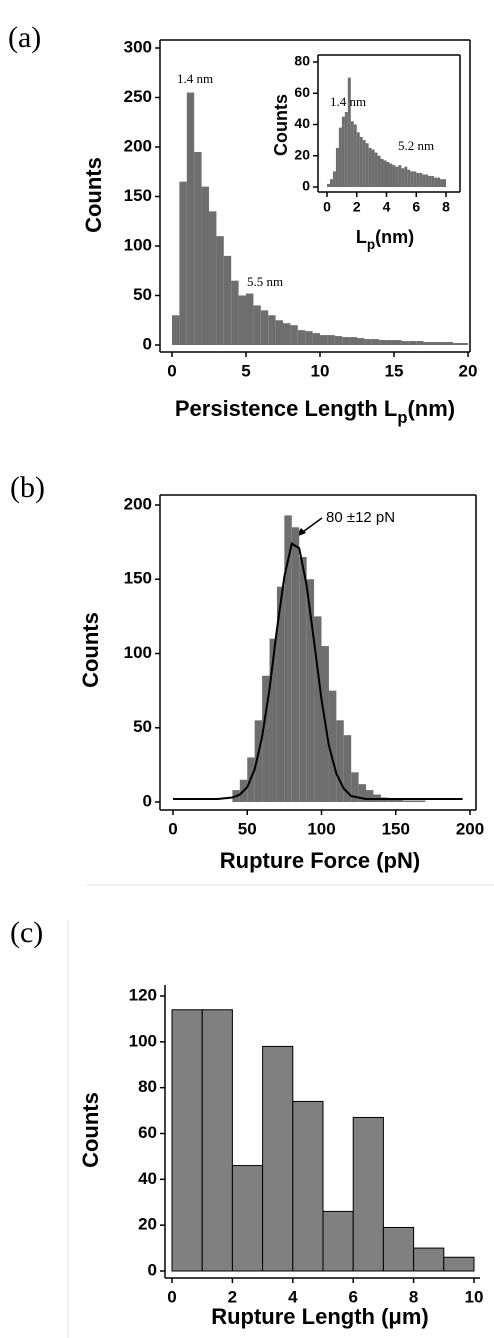 This screenshot has width=494, height=1338. What do you see at coordinates (352, 1296) in the screenshot?
I see `x-tick-label: 6` at bounding box center [352, 1296].